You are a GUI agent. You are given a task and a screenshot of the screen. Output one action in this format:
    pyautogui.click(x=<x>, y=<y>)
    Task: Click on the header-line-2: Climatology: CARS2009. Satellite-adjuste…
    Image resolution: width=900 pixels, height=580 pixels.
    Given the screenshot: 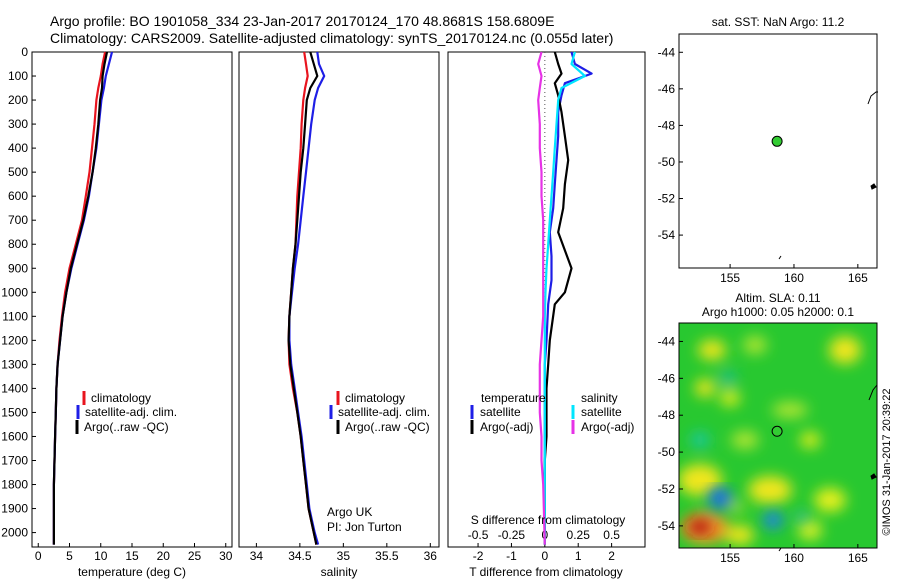 What is the action you would take?
    pyautogui.click(x=331, y=38)
    